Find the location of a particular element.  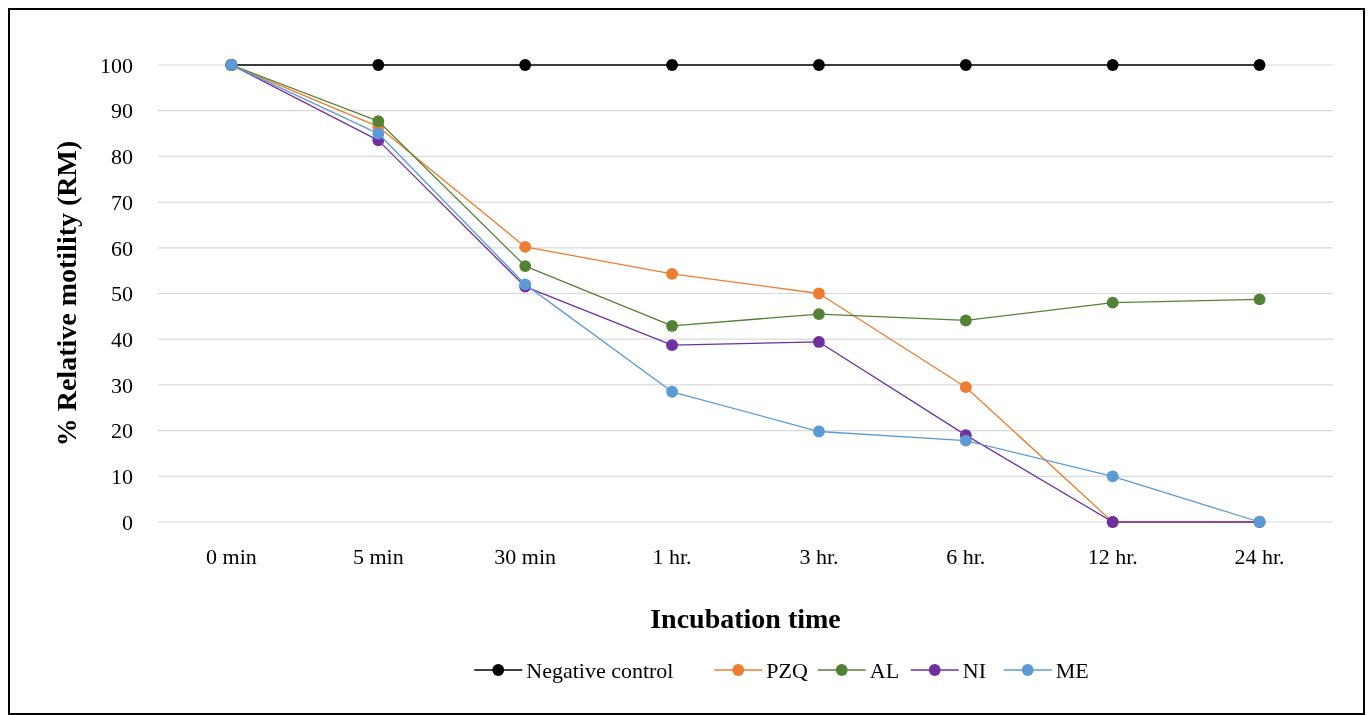

y-tick-label: 100 is located at coordinates (116, 65).